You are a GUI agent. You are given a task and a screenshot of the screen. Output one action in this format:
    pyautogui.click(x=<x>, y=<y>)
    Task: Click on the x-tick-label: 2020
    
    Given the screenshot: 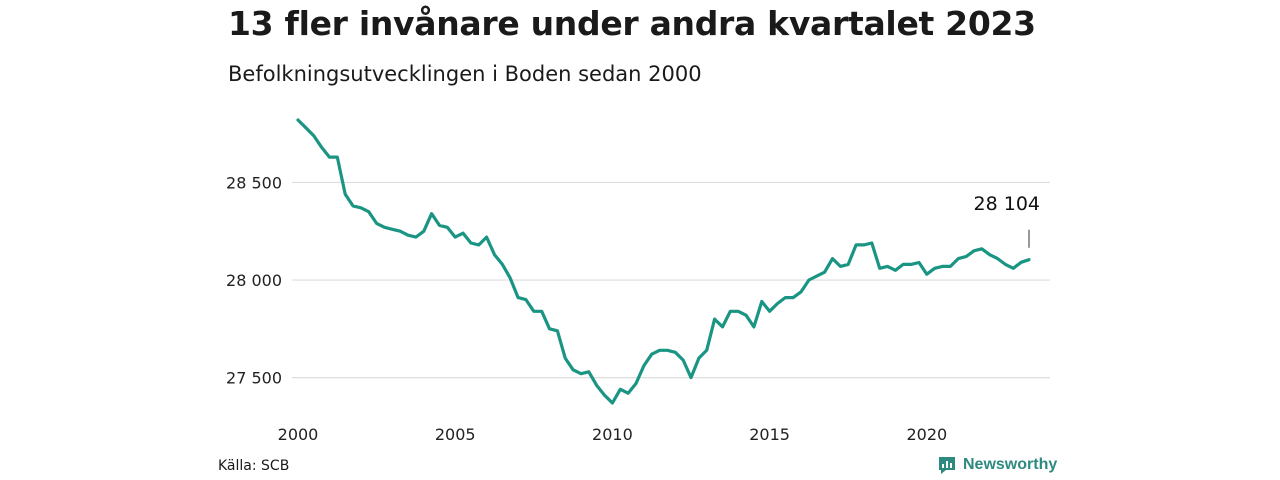 What is the action you would take?
    pyautogui.click(x=926, y=434)
    